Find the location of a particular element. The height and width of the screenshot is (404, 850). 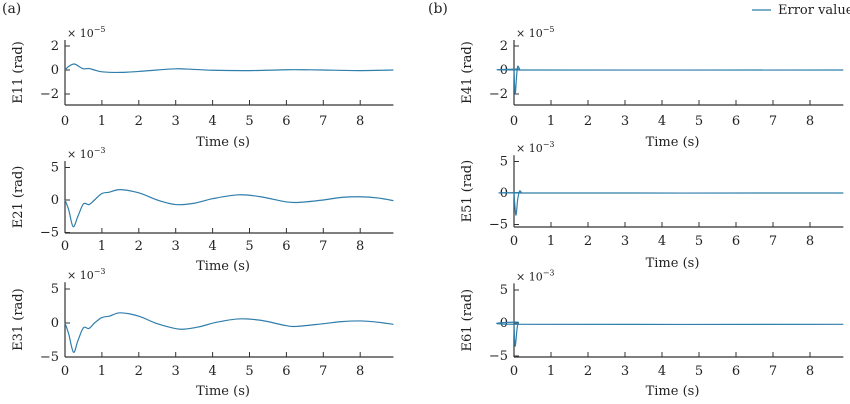

y-axis-title: E11 (rad) is located at coordinates (18, 72).